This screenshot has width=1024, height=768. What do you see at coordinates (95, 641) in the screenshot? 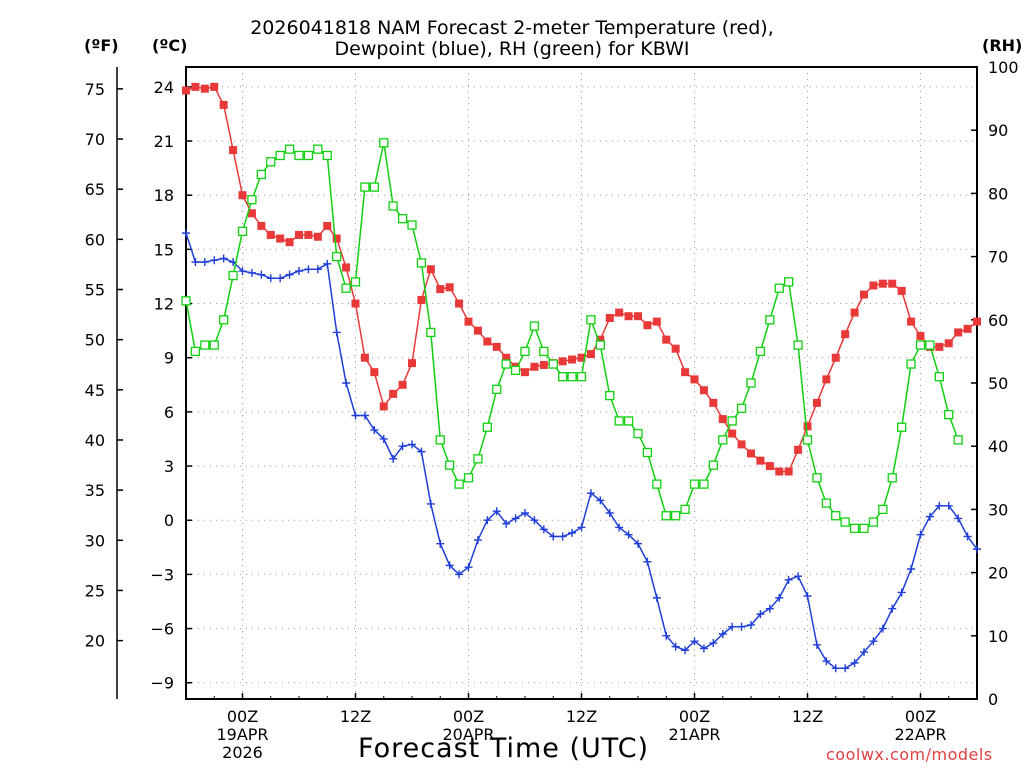
I see `fahrenheit-tick-label: 20` at bounding box center [95, 641].